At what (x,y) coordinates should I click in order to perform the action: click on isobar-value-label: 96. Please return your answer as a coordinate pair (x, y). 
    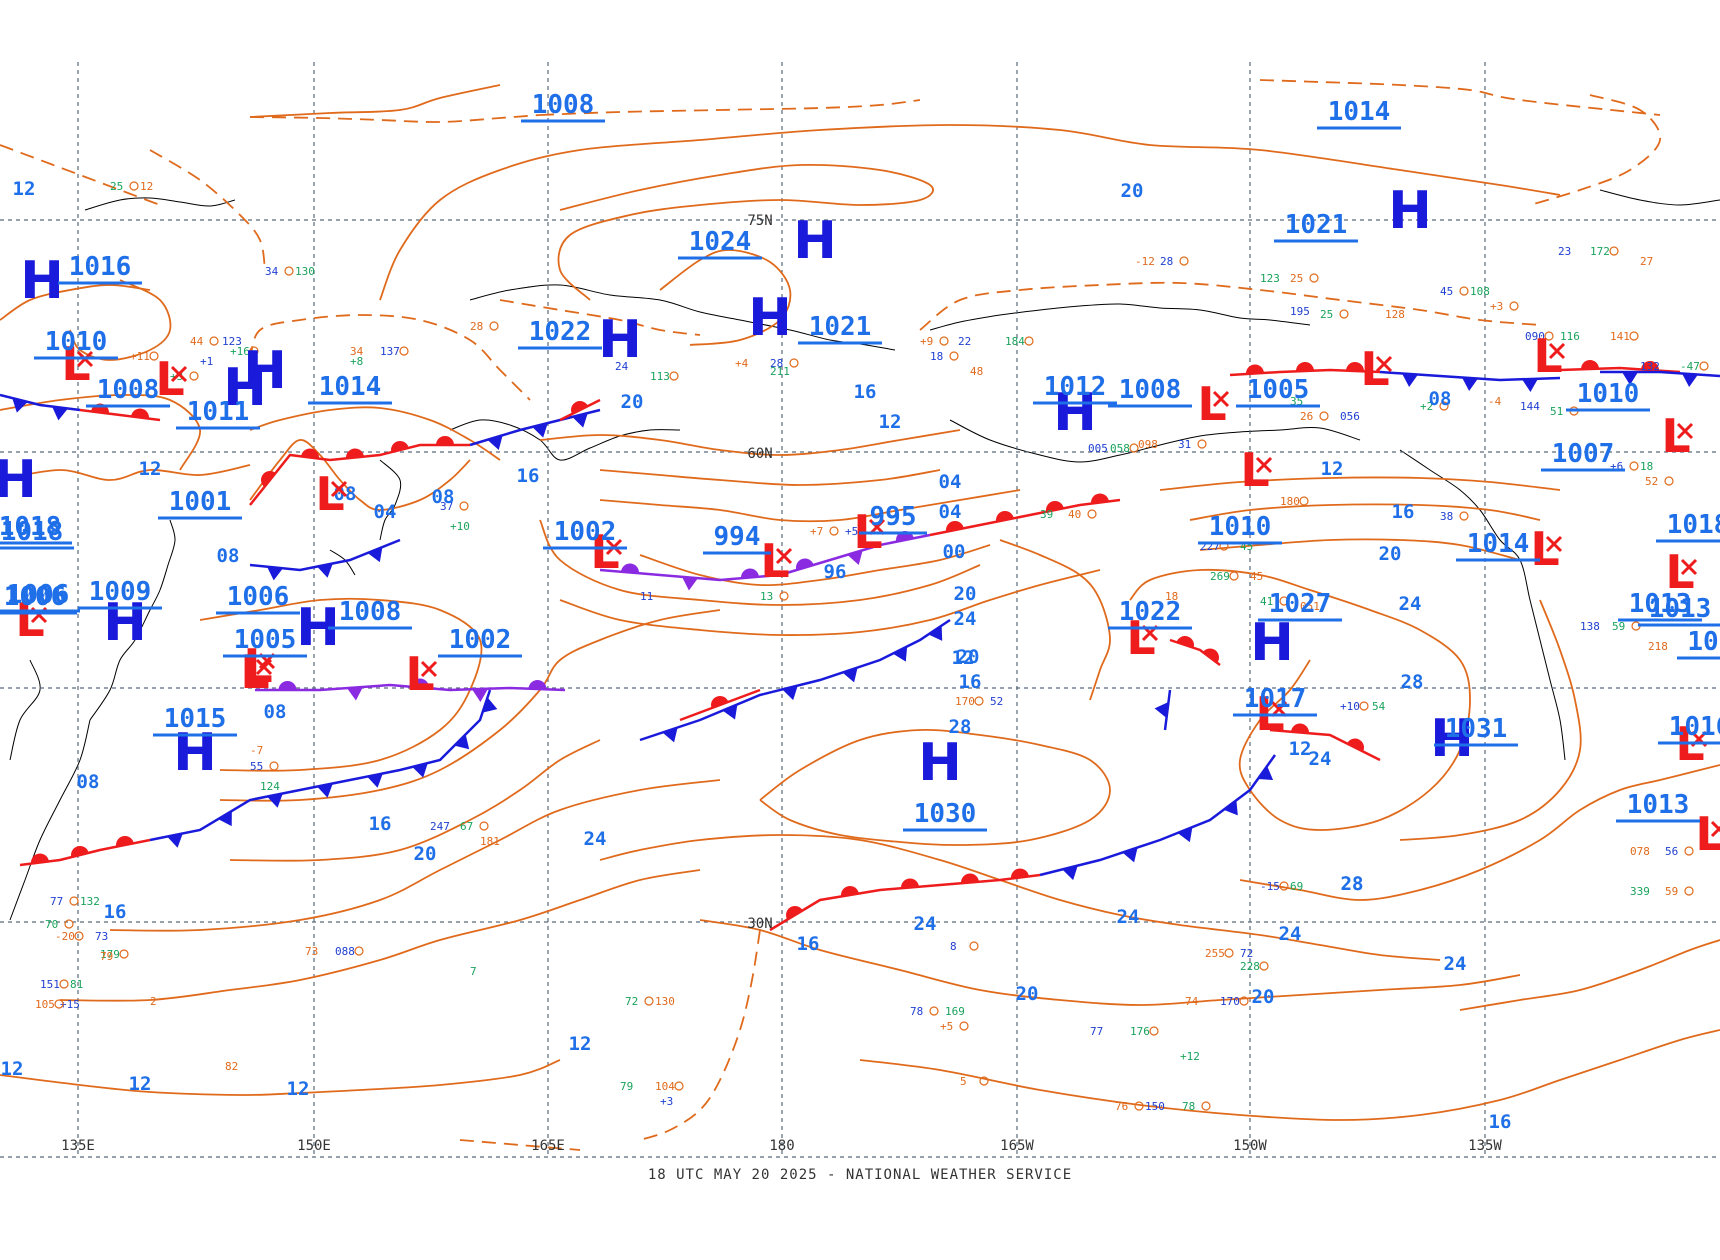
    Looking at the image, I should click on (835, 572).